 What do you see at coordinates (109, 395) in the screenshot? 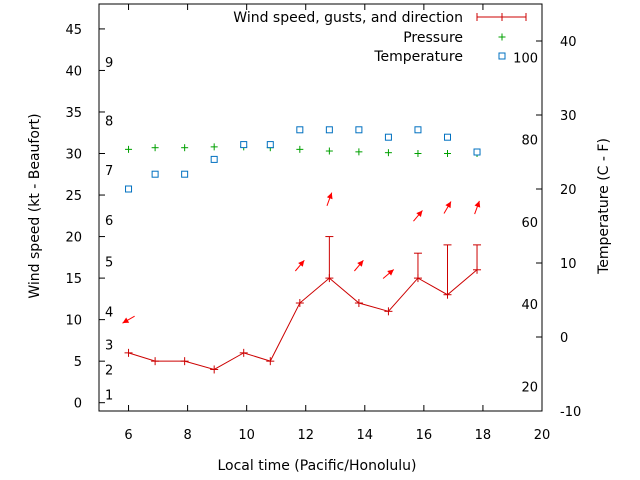
I see `beaufort-label: 1` at bounding box center [109, 395].